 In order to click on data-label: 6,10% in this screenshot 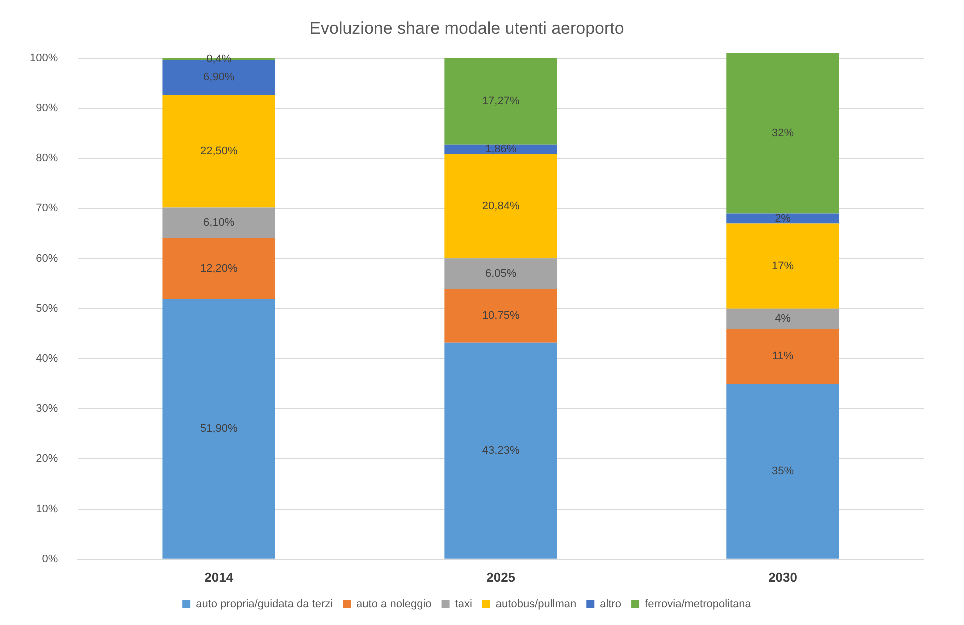, I will do `click(219, 223)`.